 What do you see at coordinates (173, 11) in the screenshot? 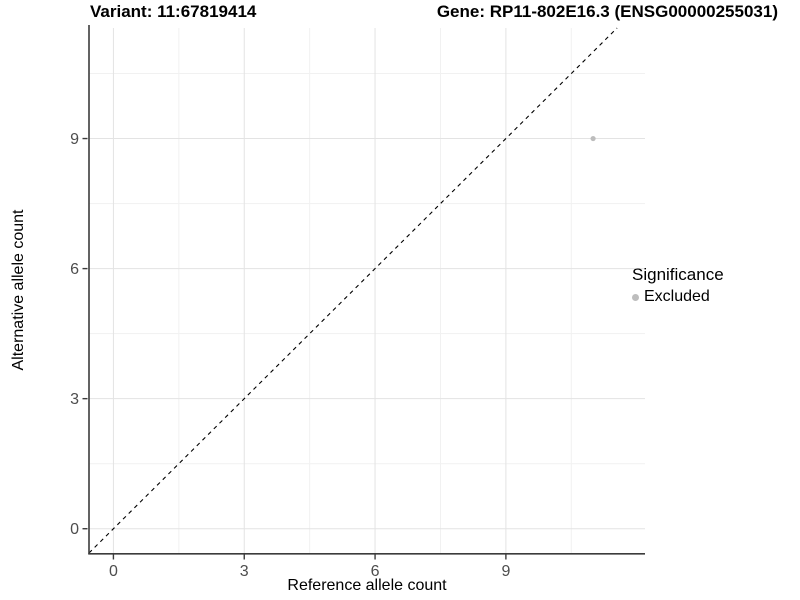
I see `variant-title: Variant: 11:67819414` at bounding box center [173, 11].